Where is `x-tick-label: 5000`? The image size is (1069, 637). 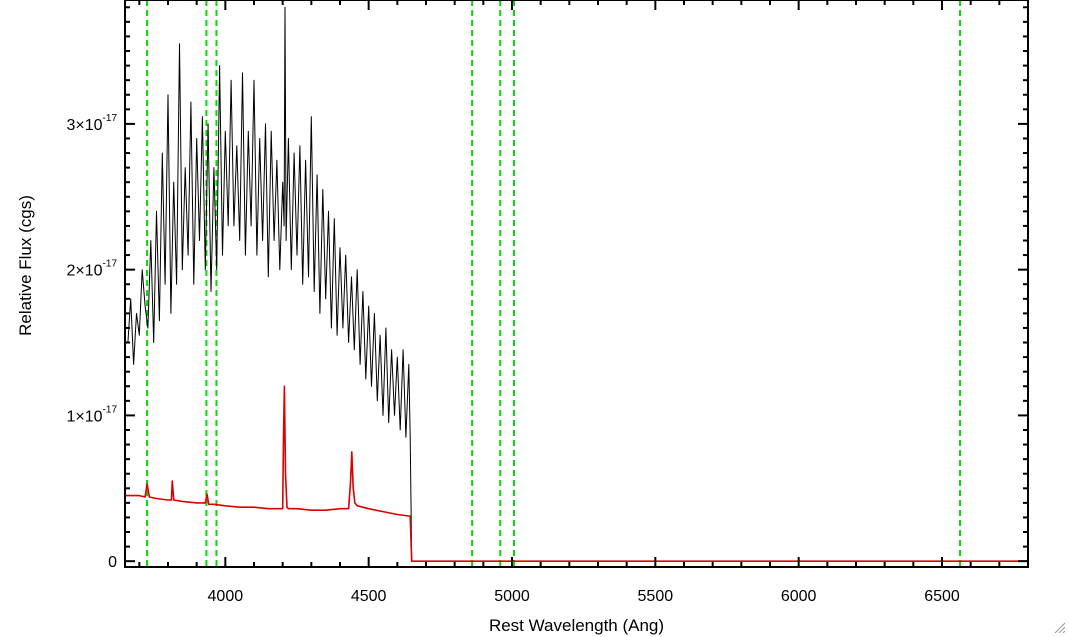 x-tick-label: 5000 is located at coordinates (512, 596).